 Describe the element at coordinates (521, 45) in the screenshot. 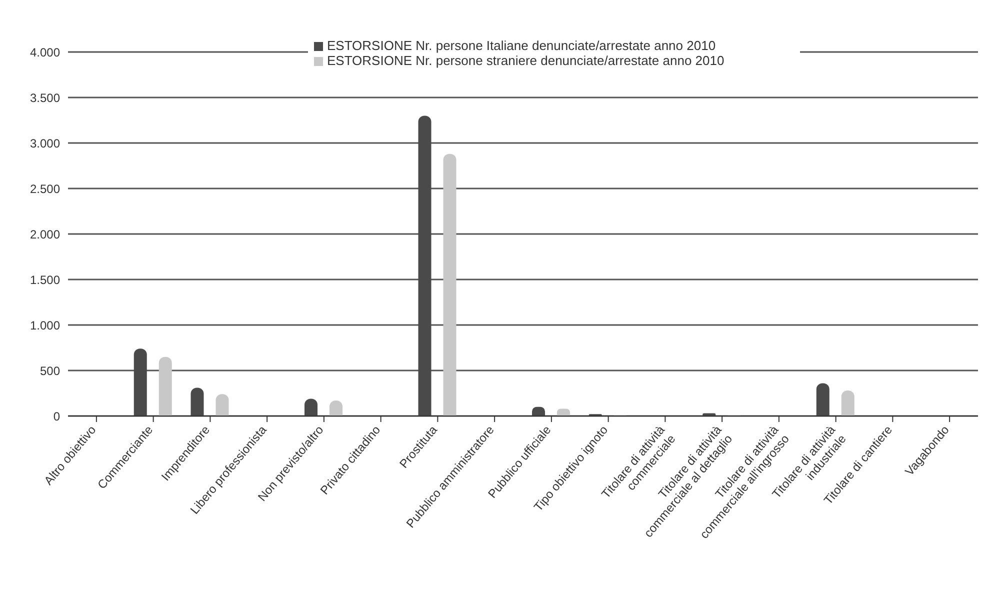

I see `legend-label: ESTORSIONE Nr. persone Italiane denunciate/arrestate anno 2010` at that location.